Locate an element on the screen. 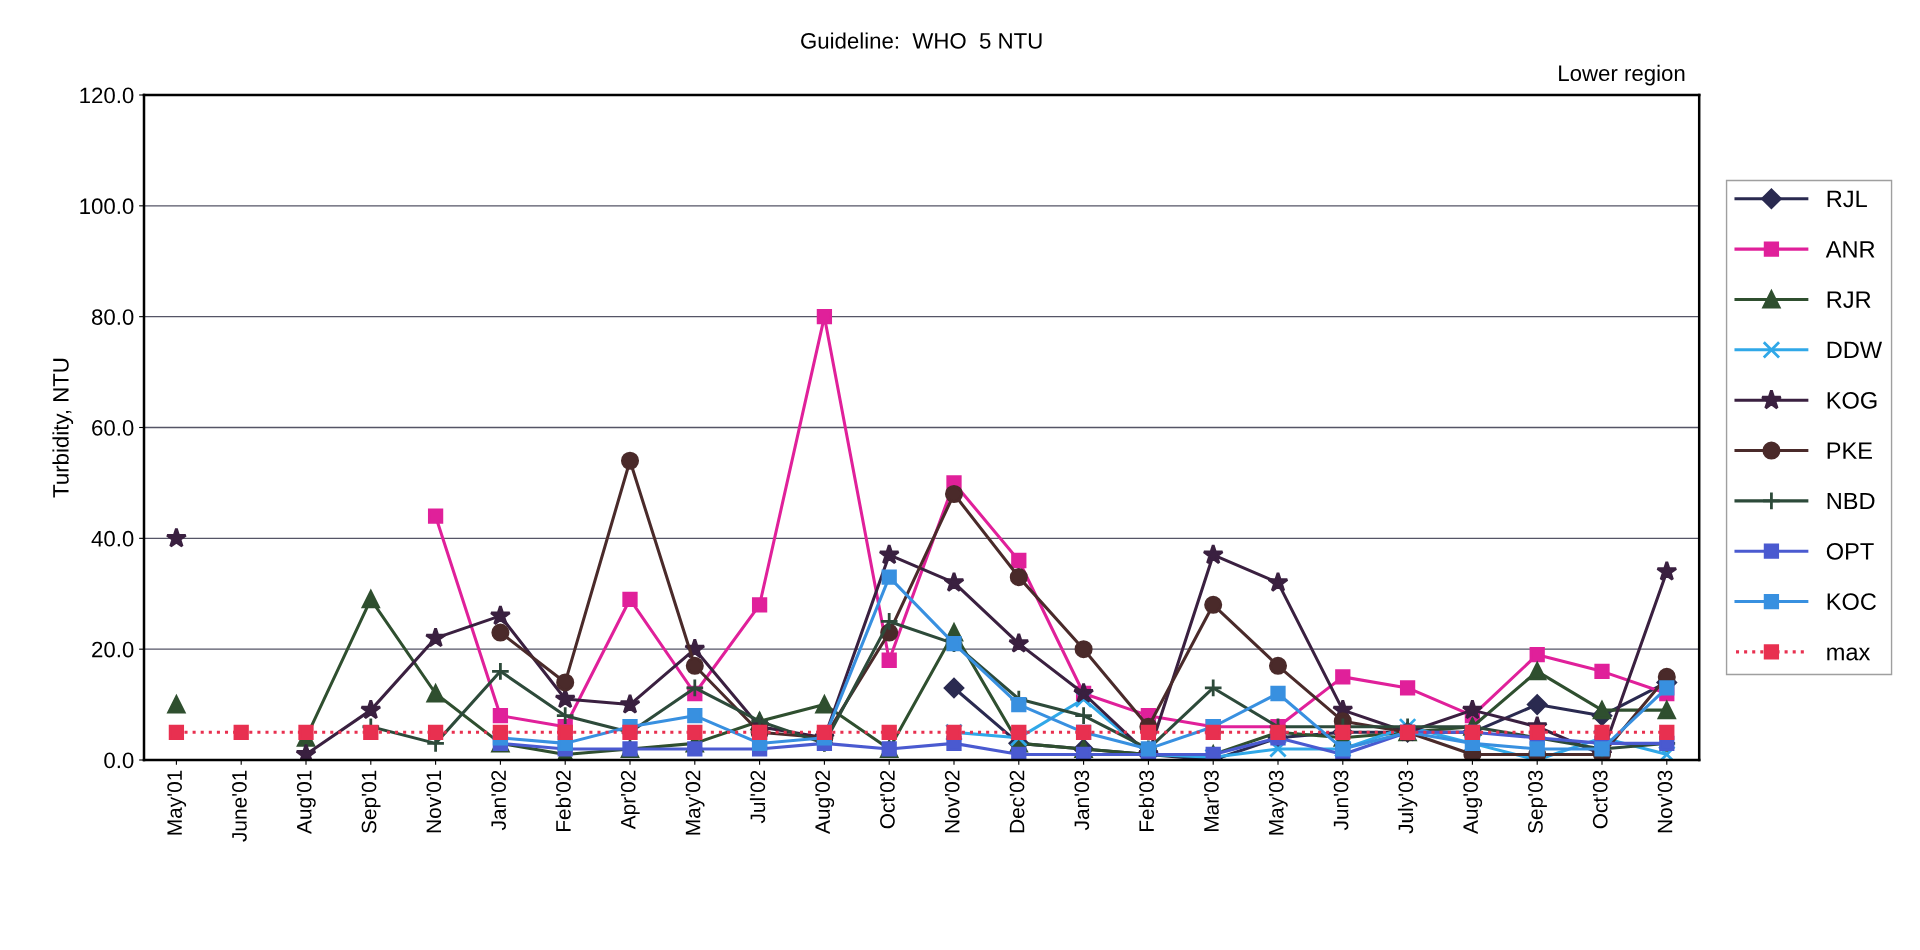  y-tick-label: 120.0 is located at coordinates (107, 95).